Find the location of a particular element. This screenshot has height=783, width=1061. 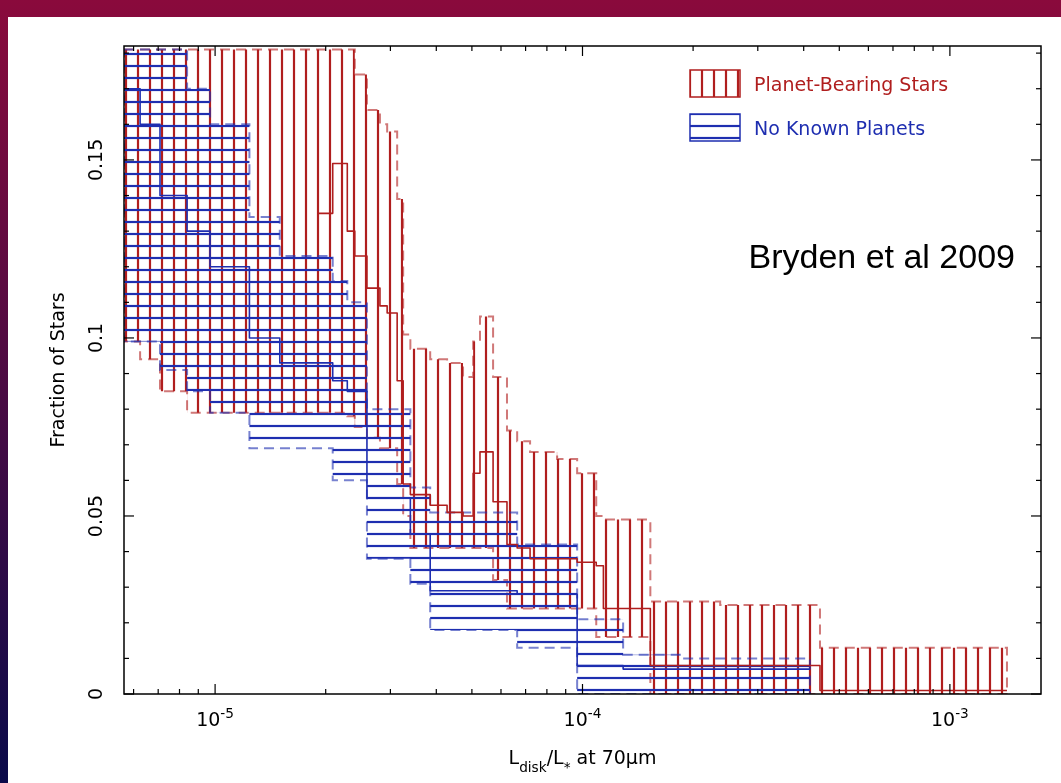

annotation: Bryden et al 2009 is located at coordinates (881, 256).